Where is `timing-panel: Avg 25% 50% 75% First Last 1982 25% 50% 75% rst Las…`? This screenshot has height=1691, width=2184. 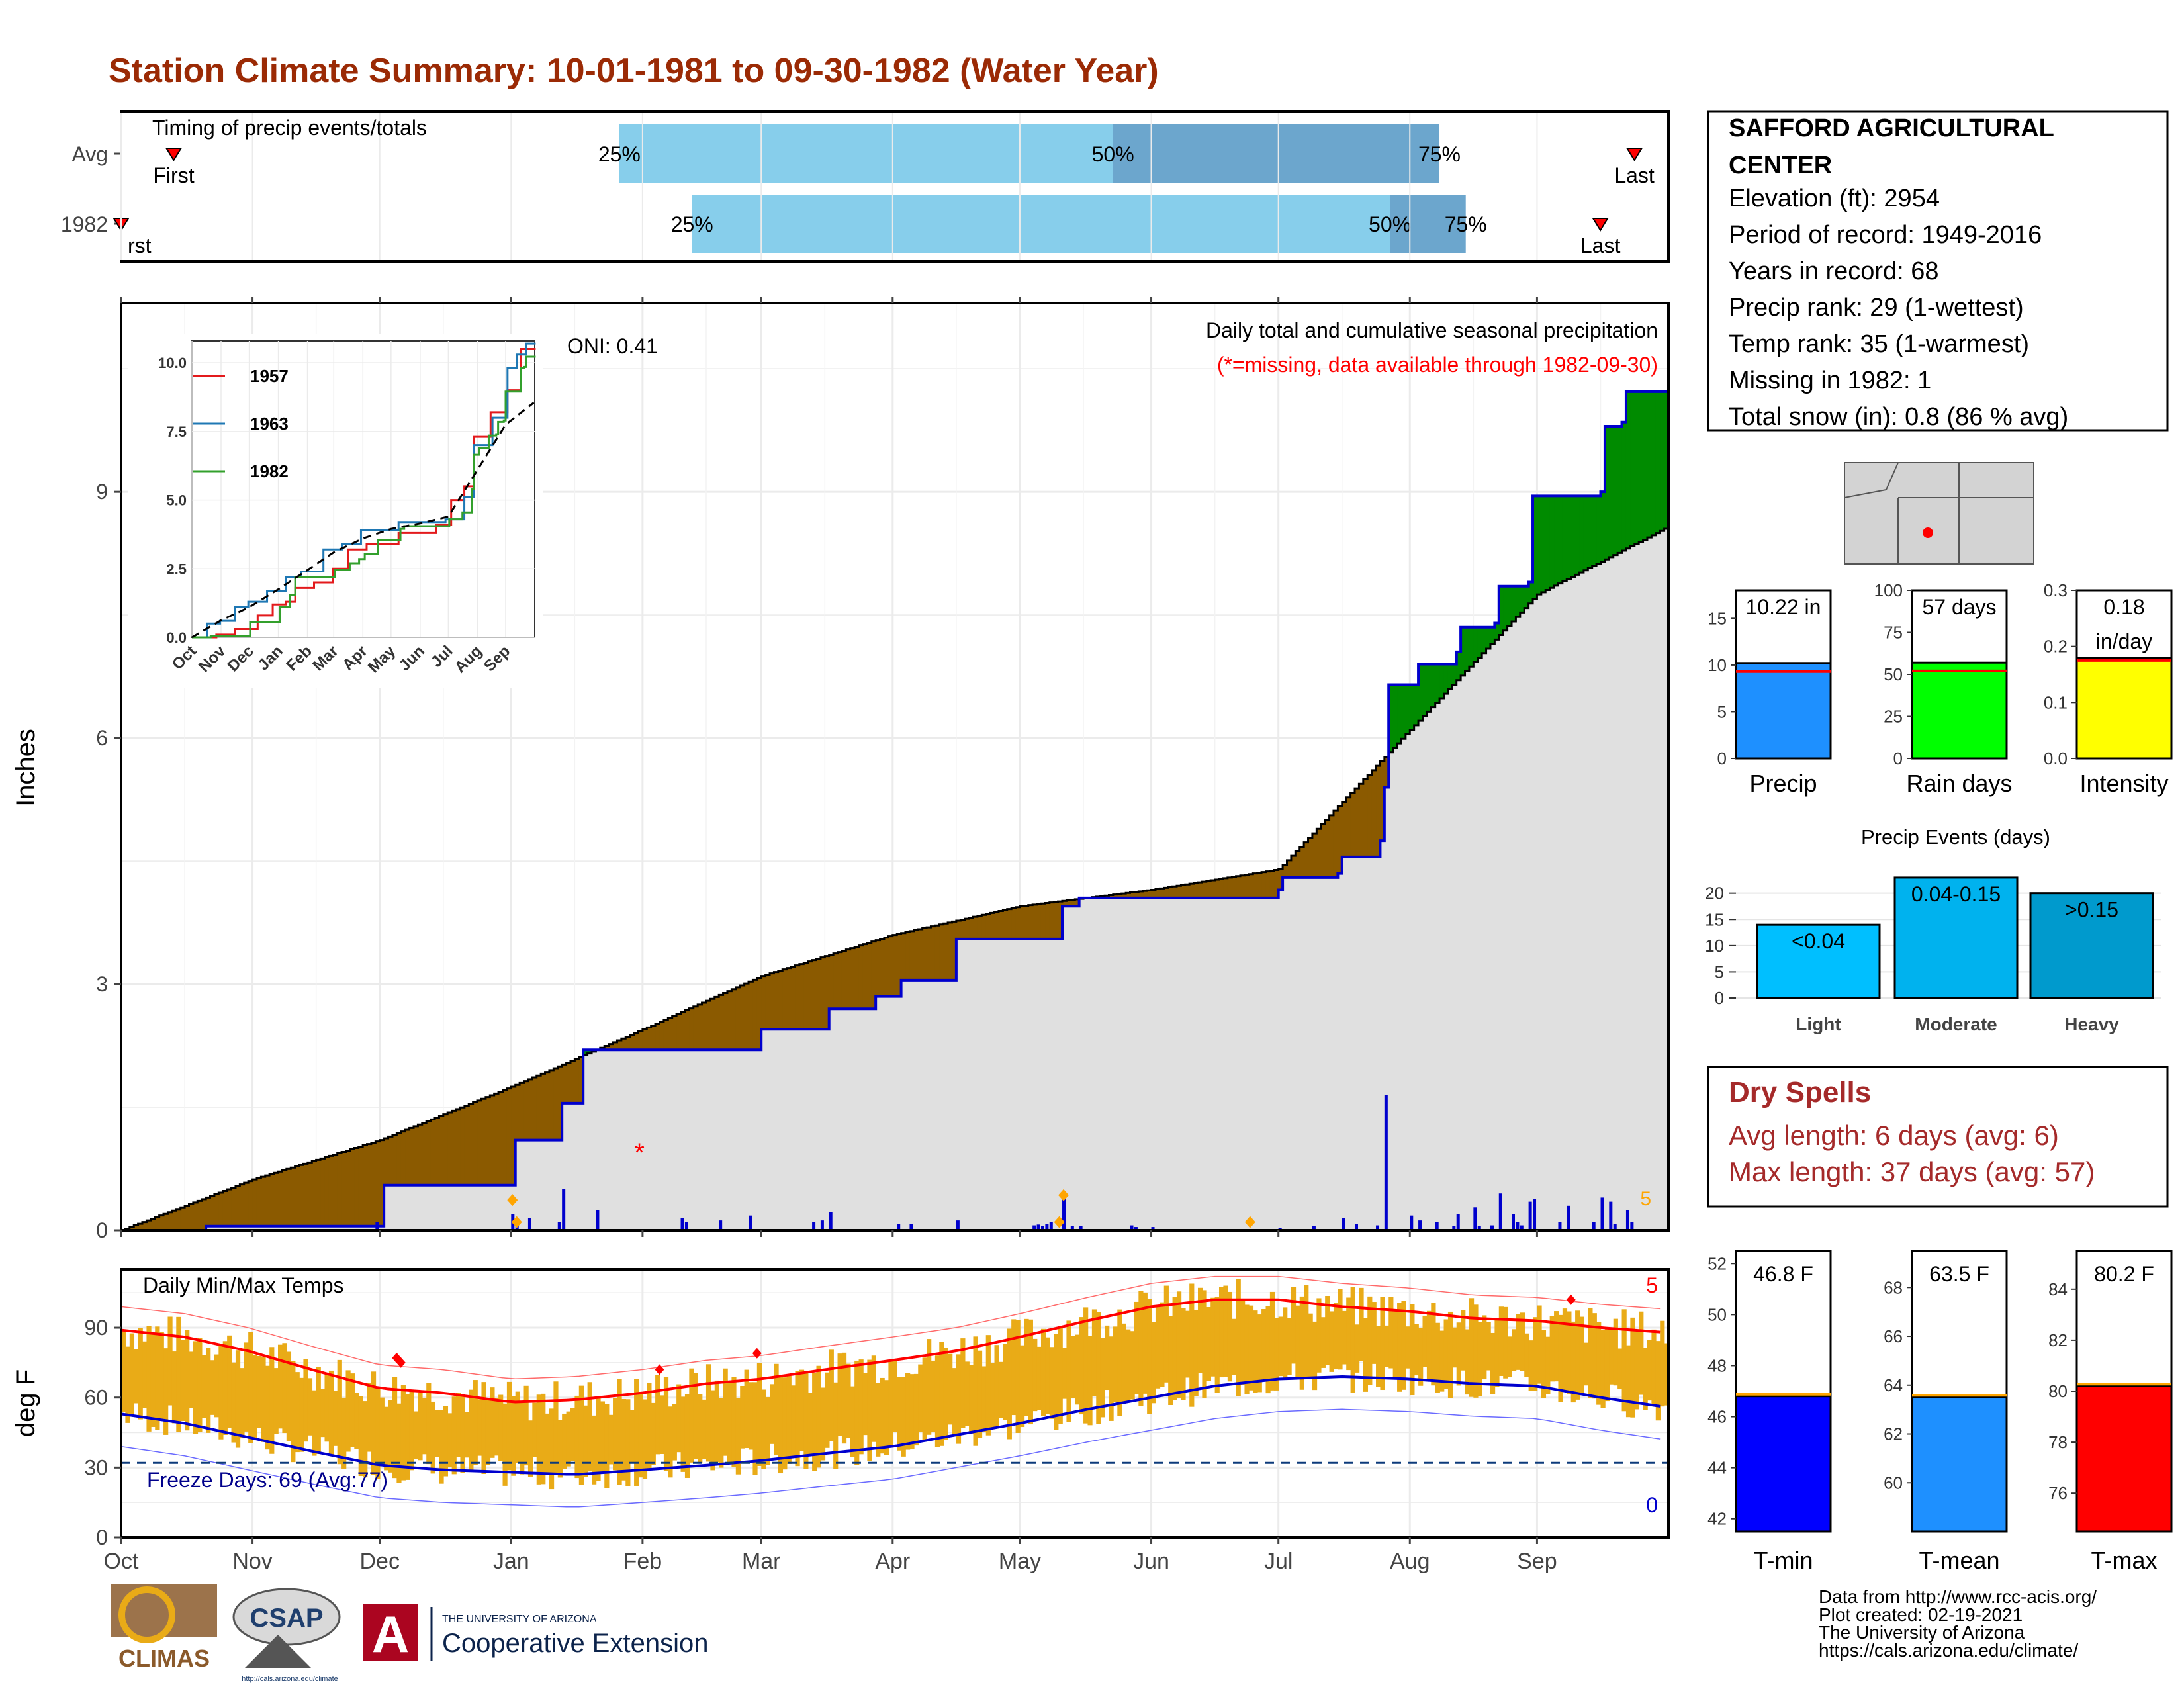
timing-panel: Avg 25% 50% 75% First Last 1982 25% 50% 75% rst Las… is located at coordinates (866, 186).